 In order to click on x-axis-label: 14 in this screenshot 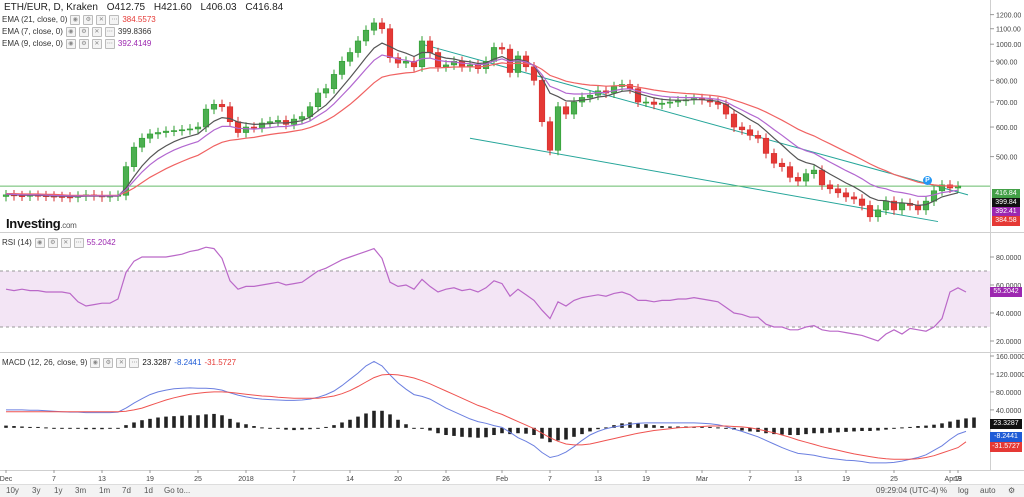, I will do `click(350, 479)`.